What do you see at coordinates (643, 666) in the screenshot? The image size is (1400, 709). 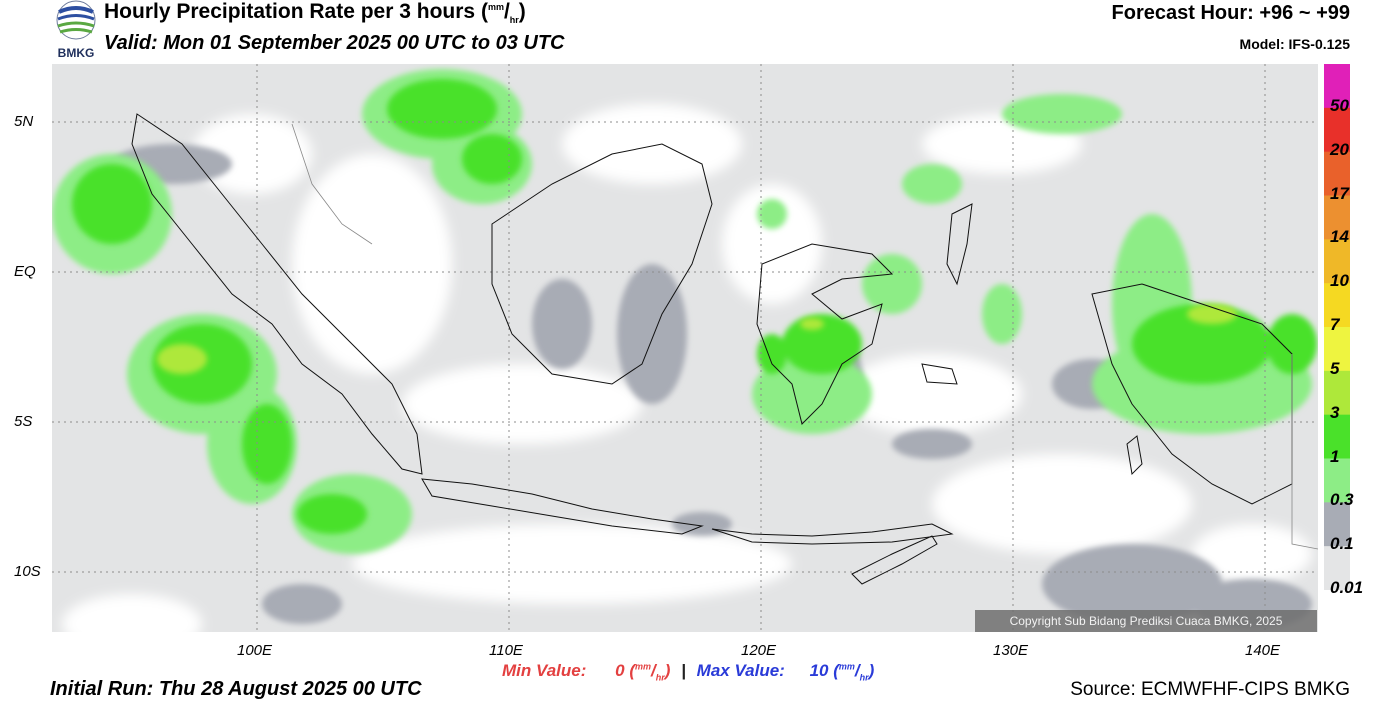 I see `min-unit-num: mm` at bounding box center [643, 666].